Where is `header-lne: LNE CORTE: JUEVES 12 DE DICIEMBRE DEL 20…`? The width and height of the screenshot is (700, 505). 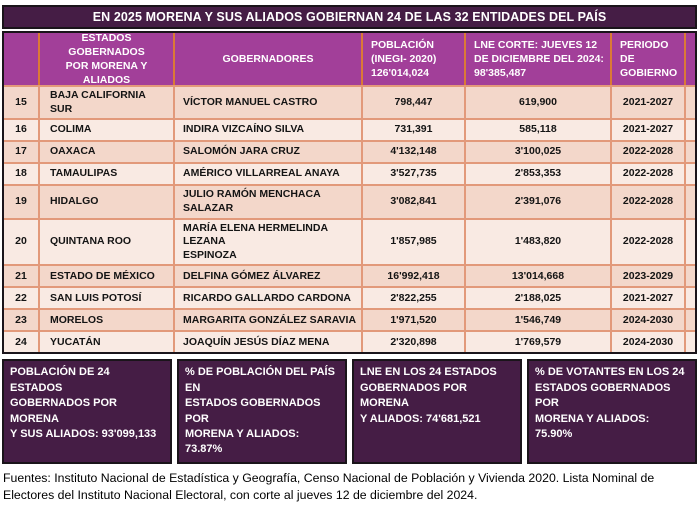 header-lne: LNE CORTE: JUEVES 12 DE DICIEMBRE DEL 20… is located at coordinates (539, 59).